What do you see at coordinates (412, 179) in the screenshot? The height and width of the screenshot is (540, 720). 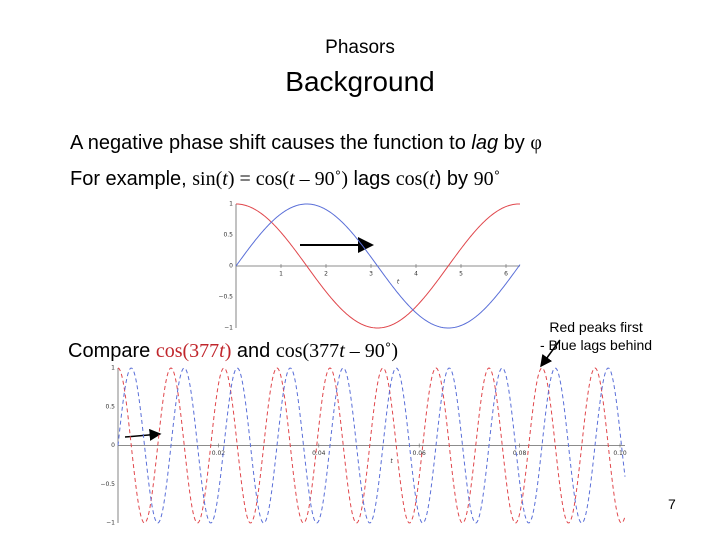 I see `math: cos(` at bounding box center [412, 179].